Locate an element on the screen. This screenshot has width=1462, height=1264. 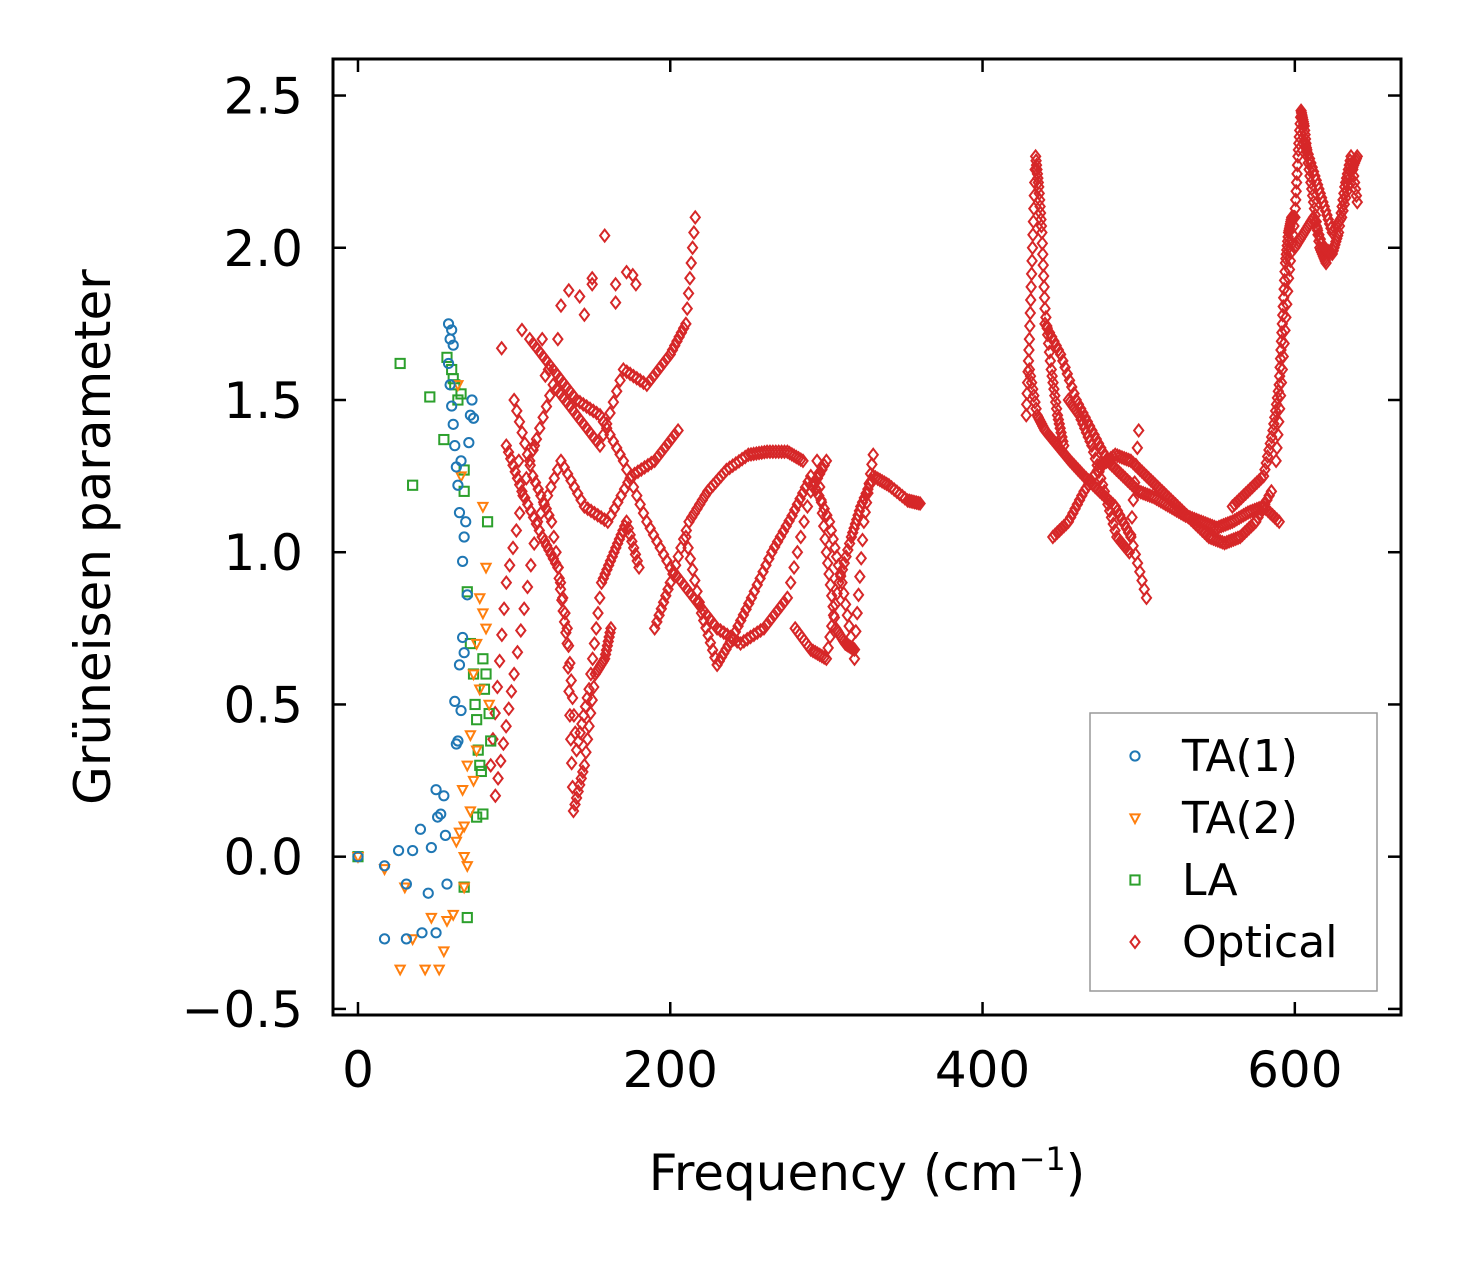
x-tick-label: 400 is located at coordinates (982, 1070).